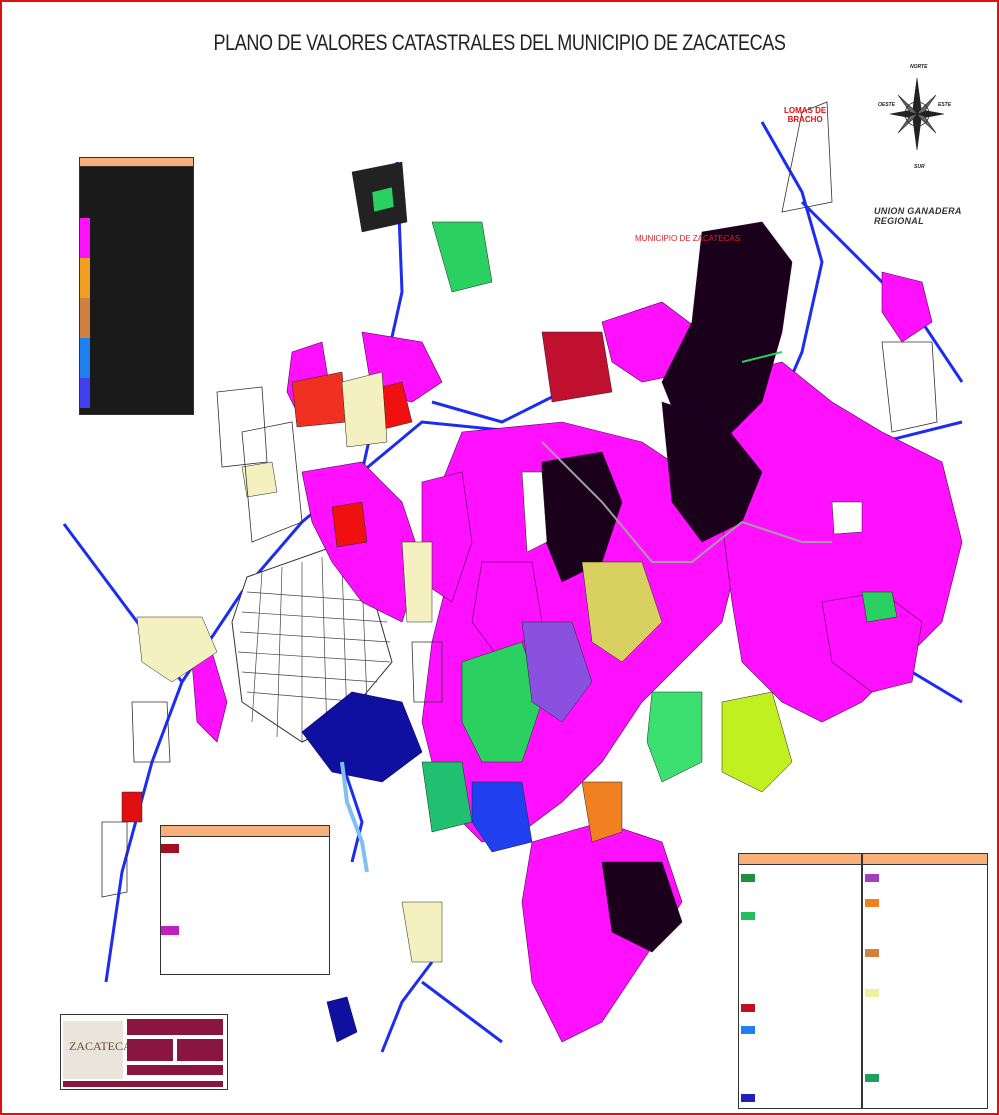 The width and height of the screenshot is (999, 1115). What do you see at coordinates (100, 1050) in the screenshot?
I see `zacatecas-logo: ZACATECAS` at bounding box center [100, 1050].